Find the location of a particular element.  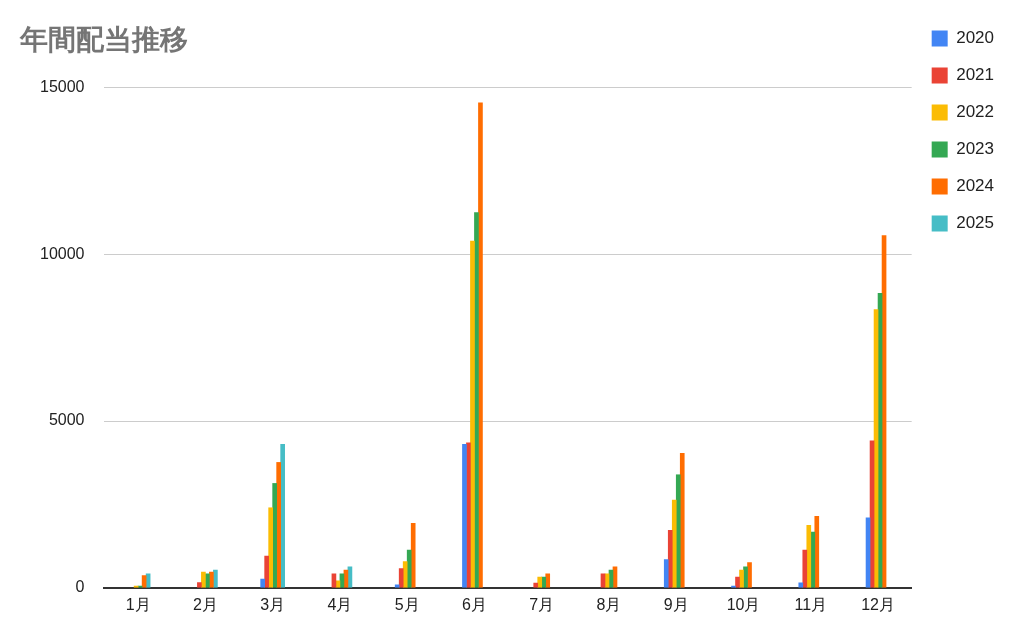

y-tick-label: 0 is located at coordinates (80, 587).